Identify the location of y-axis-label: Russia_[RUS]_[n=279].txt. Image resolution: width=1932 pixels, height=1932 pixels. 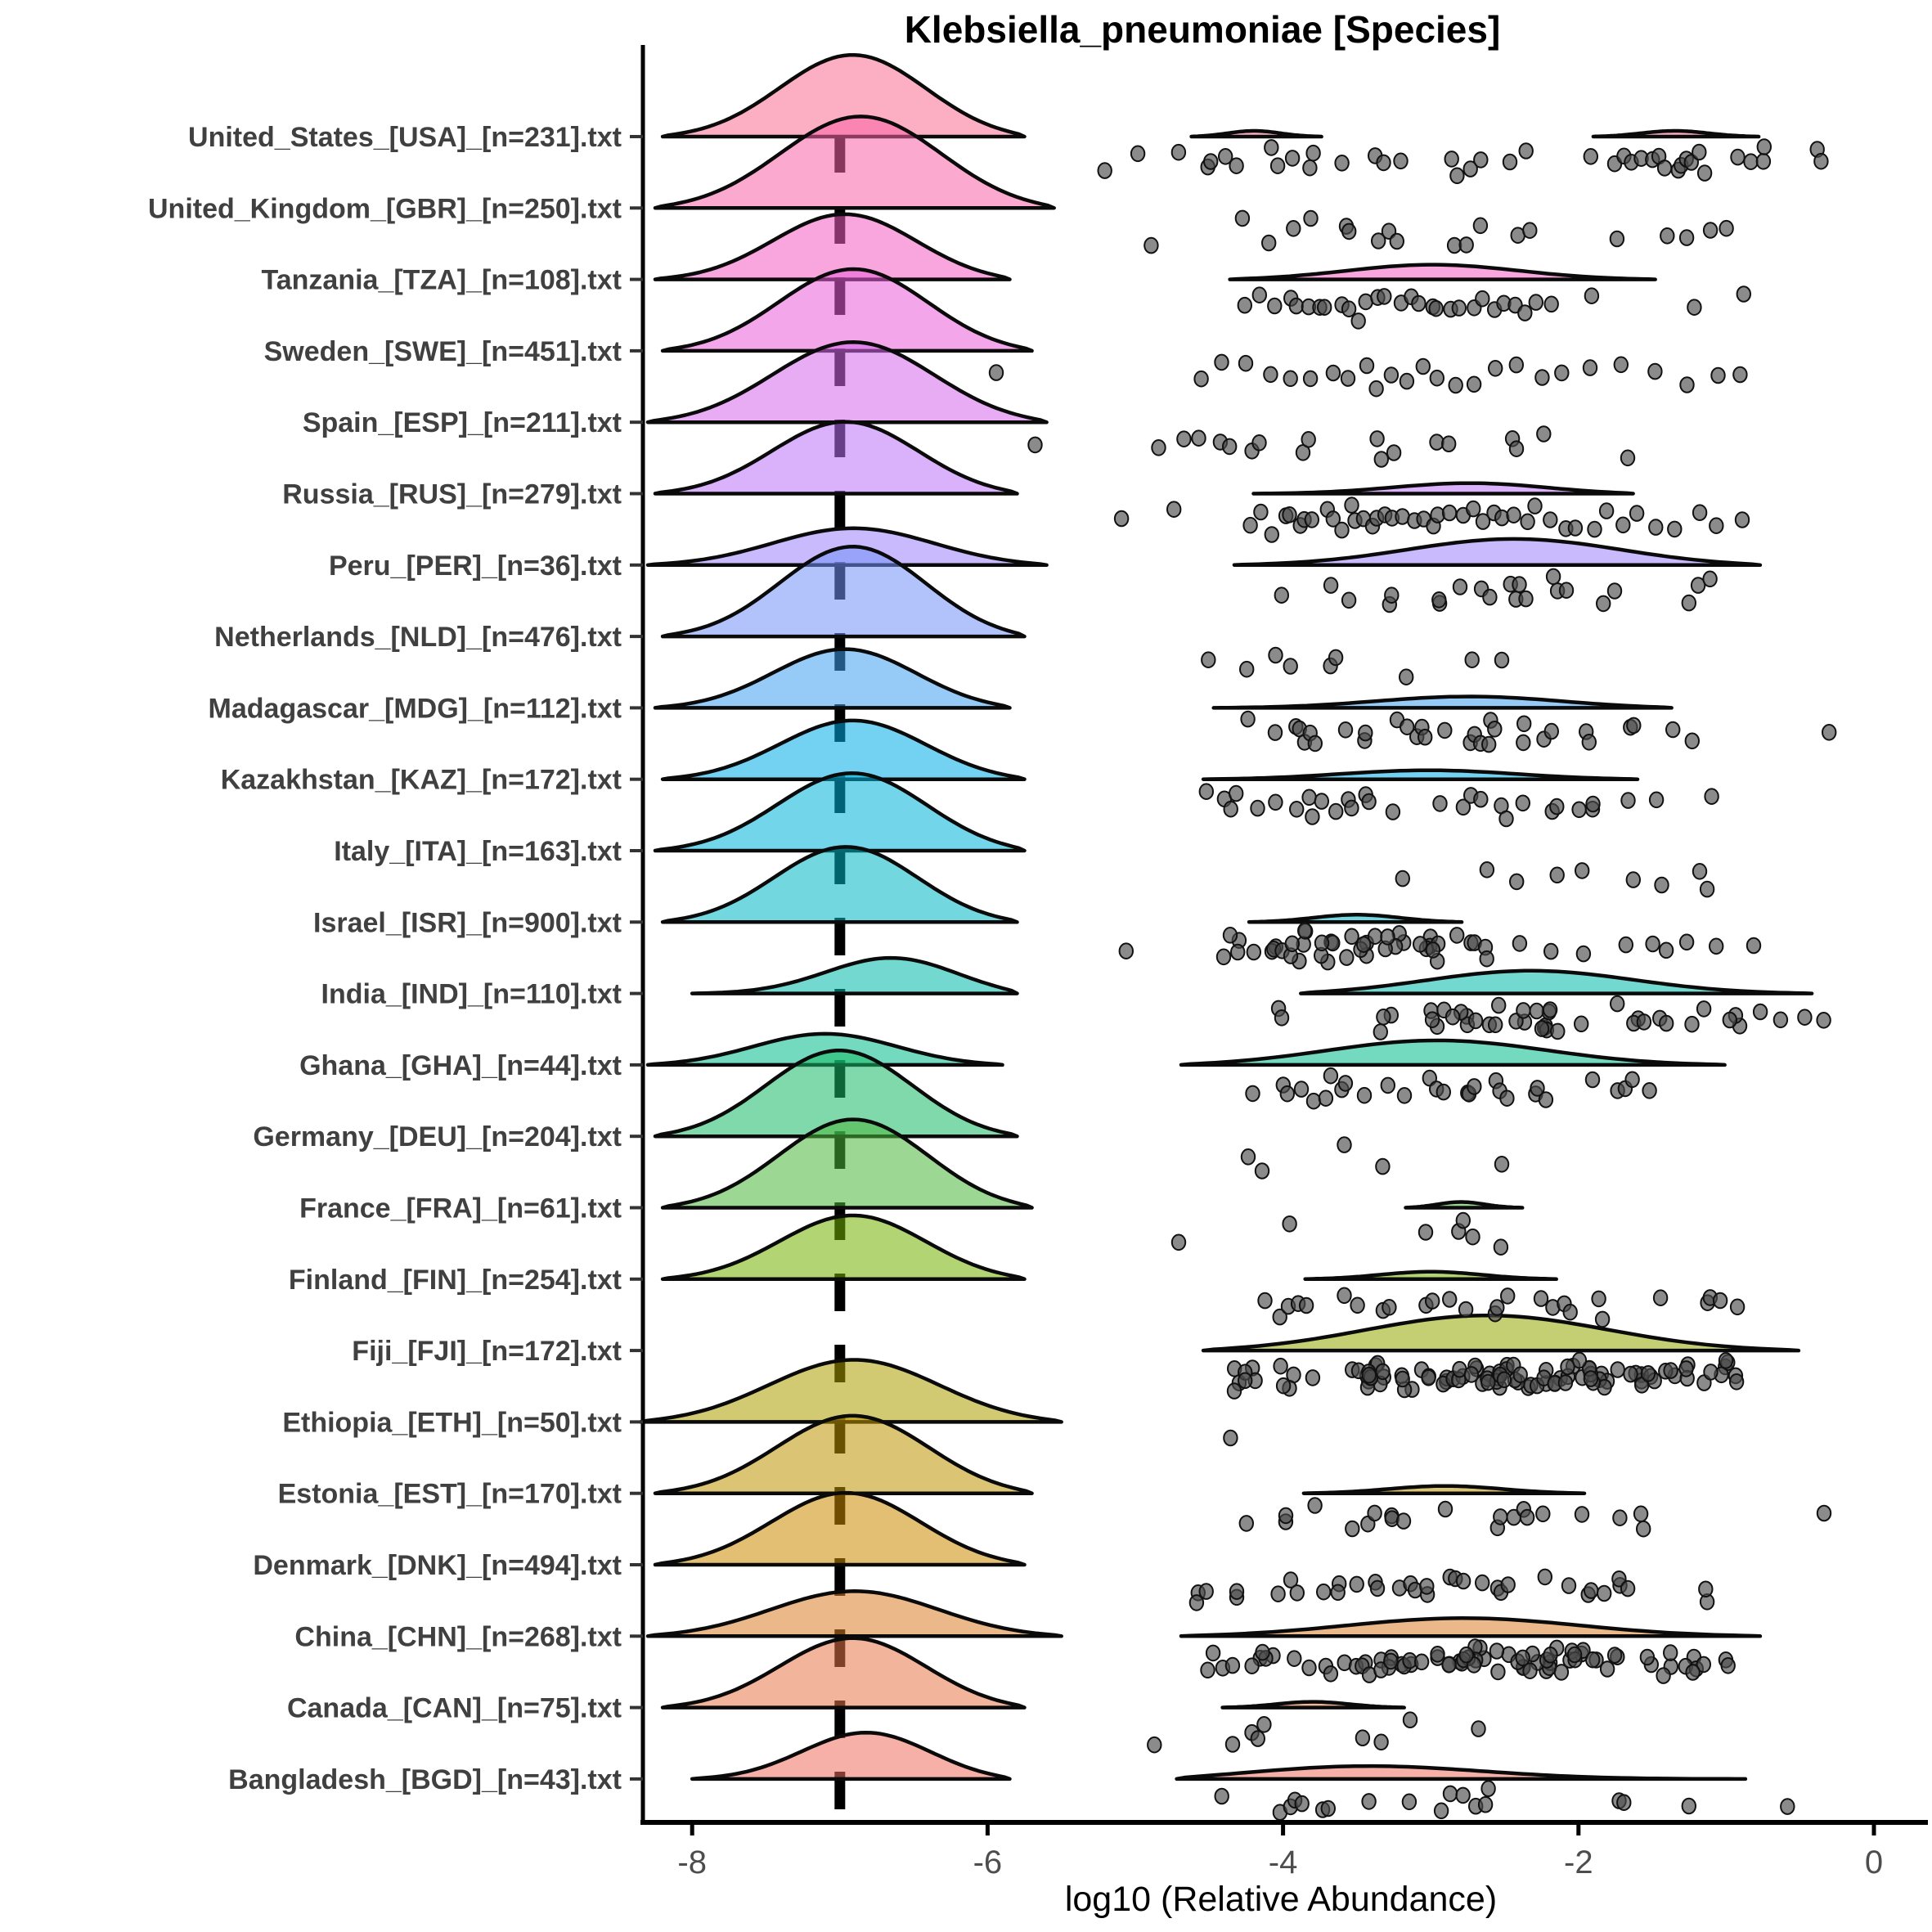
(452, 495).